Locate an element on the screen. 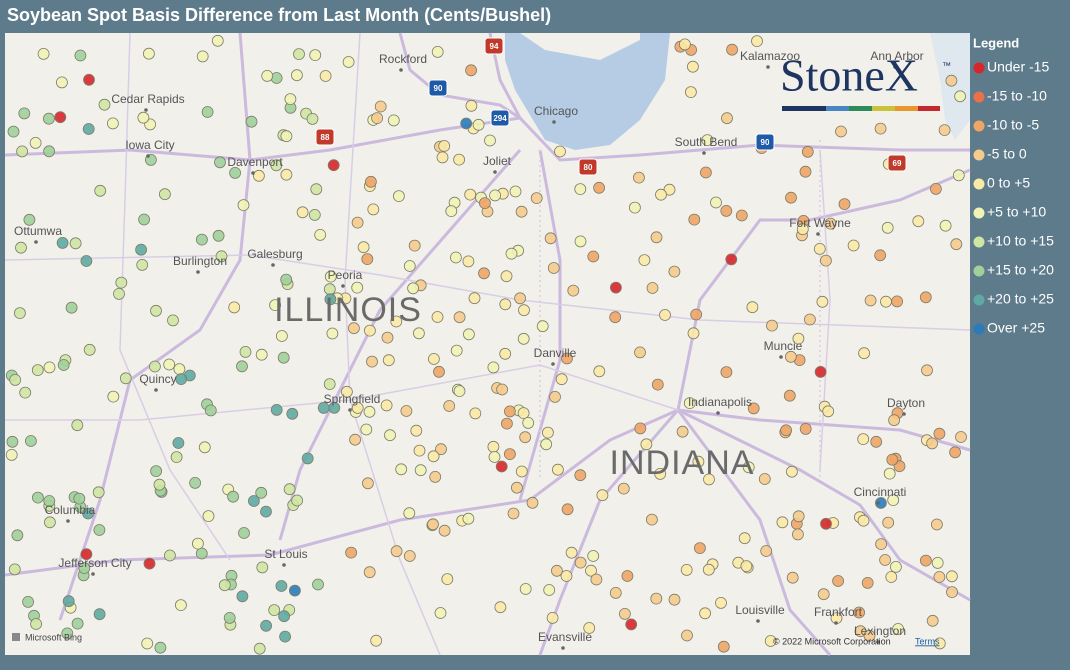 This screenshot has height=670, width=1070. highway-number: 88 is located at coordinates (325, 137).